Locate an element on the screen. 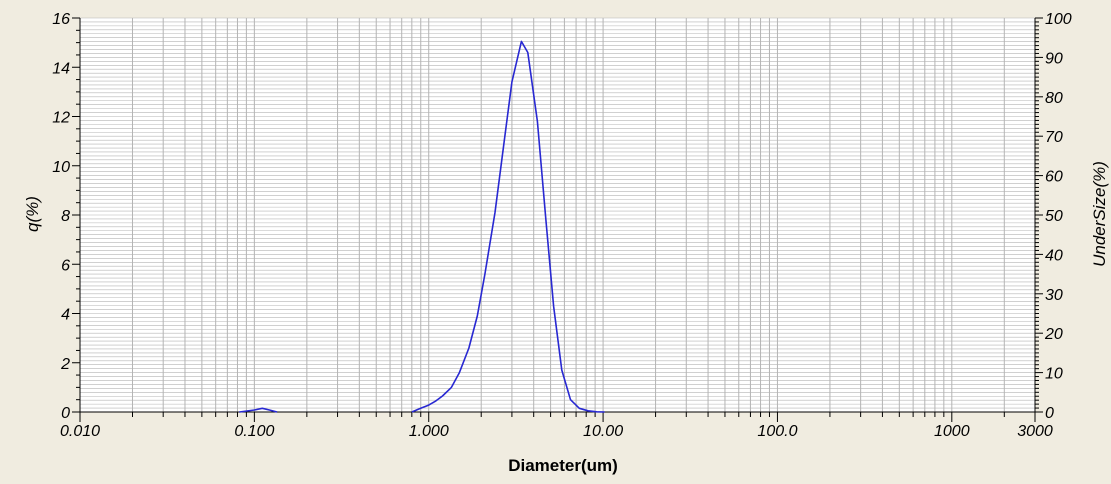 This screenshot has height=484, width=1111. y-tick-label: 14 is located at coordinates (61, 68).